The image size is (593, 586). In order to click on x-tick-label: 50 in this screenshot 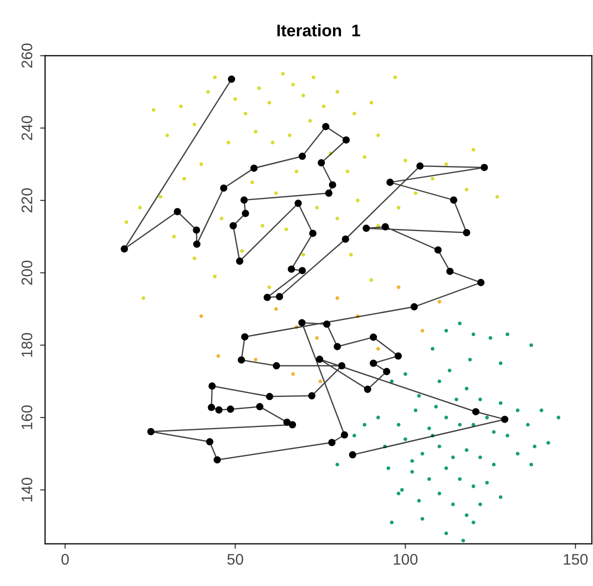, I will do `click(235, 559)`.